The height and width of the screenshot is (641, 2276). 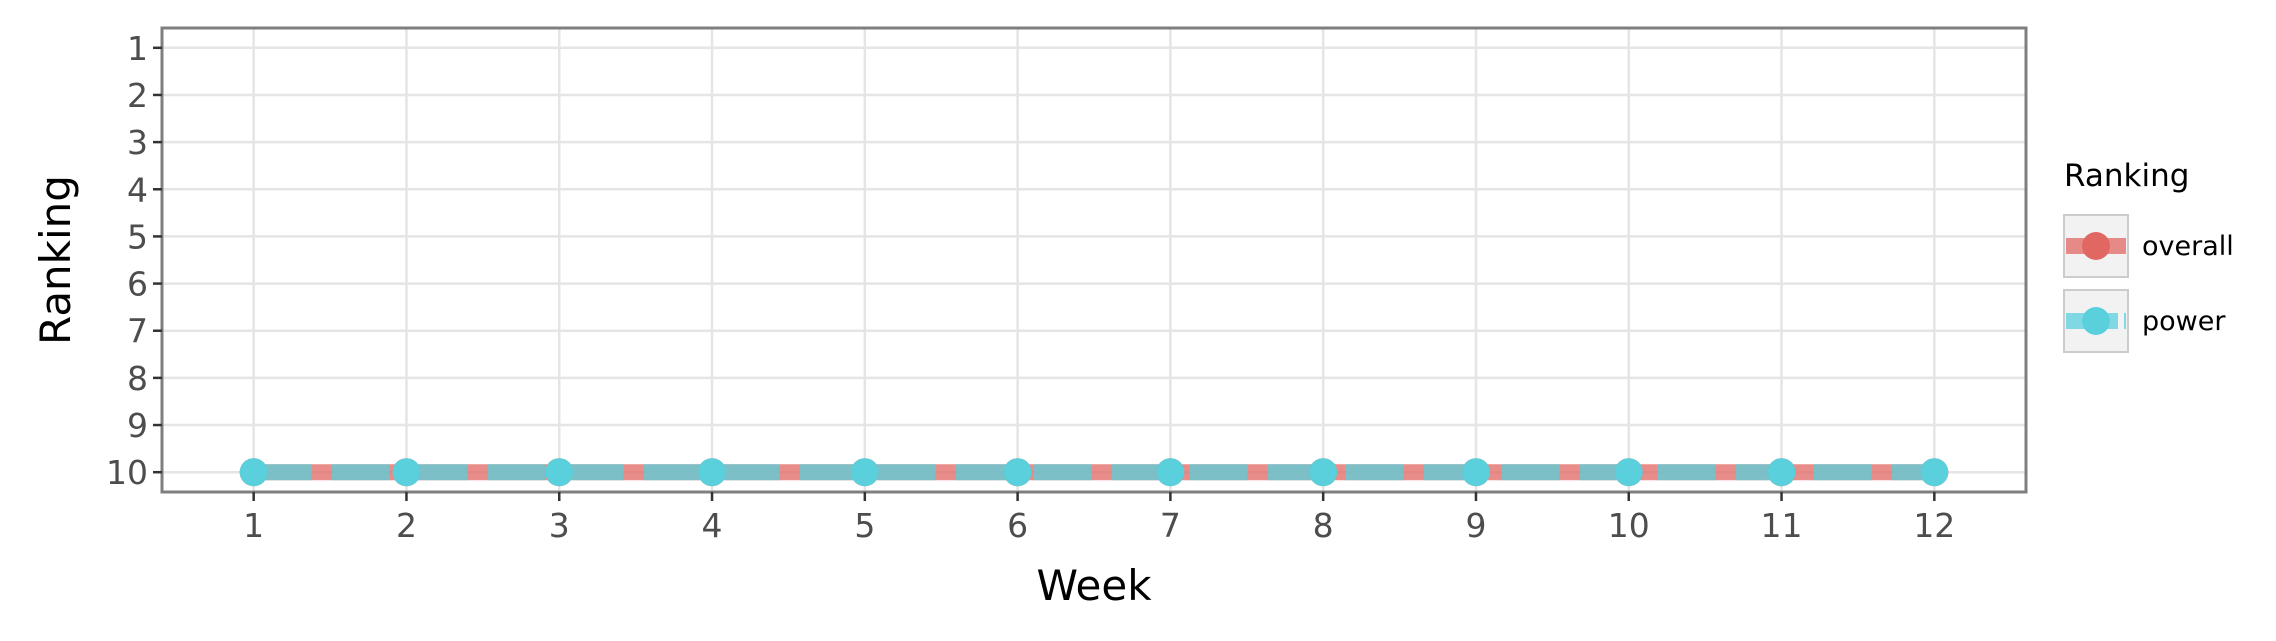 What do you see at coordinates (137, 284) in the screenshot?
I see `y-tick-label: 6` at bounding box center [137, 284].